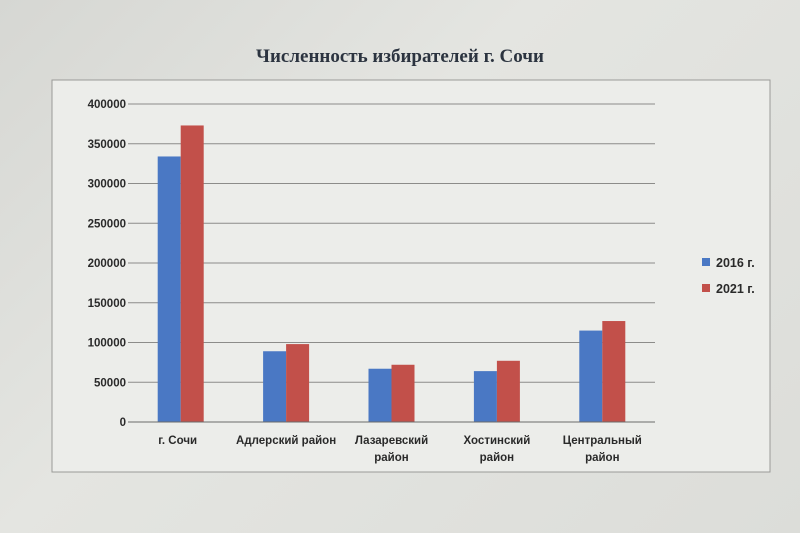 The height and width of the screenshot is (533, 800). Describe the element at coordinates (107, 185) in the screenshot. I see `y-tick-label: 300000` at that location.